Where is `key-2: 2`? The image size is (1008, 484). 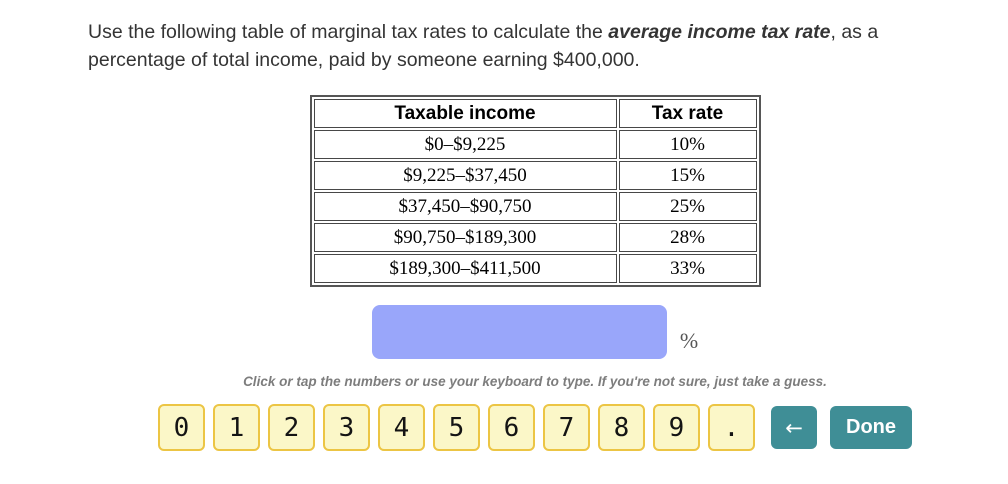 key-2: 2 is located at coordinates (291, 427).